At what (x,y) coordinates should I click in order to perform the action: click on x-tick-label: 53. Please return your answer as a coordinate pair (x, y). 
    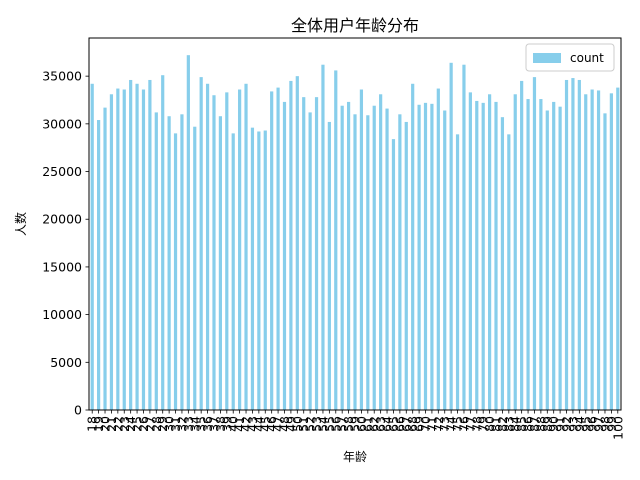
    Looking at the image, I should click on (316, 424).